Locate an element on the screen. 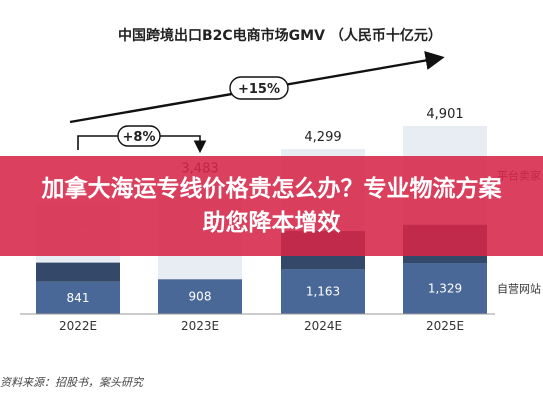 Image resolution: width=543 pixels, height=408 pixels. banner-text: 加拿大海运专线价格贵怎么办？专业物流方案助您降本增效 is located at coordinates (271, 206).